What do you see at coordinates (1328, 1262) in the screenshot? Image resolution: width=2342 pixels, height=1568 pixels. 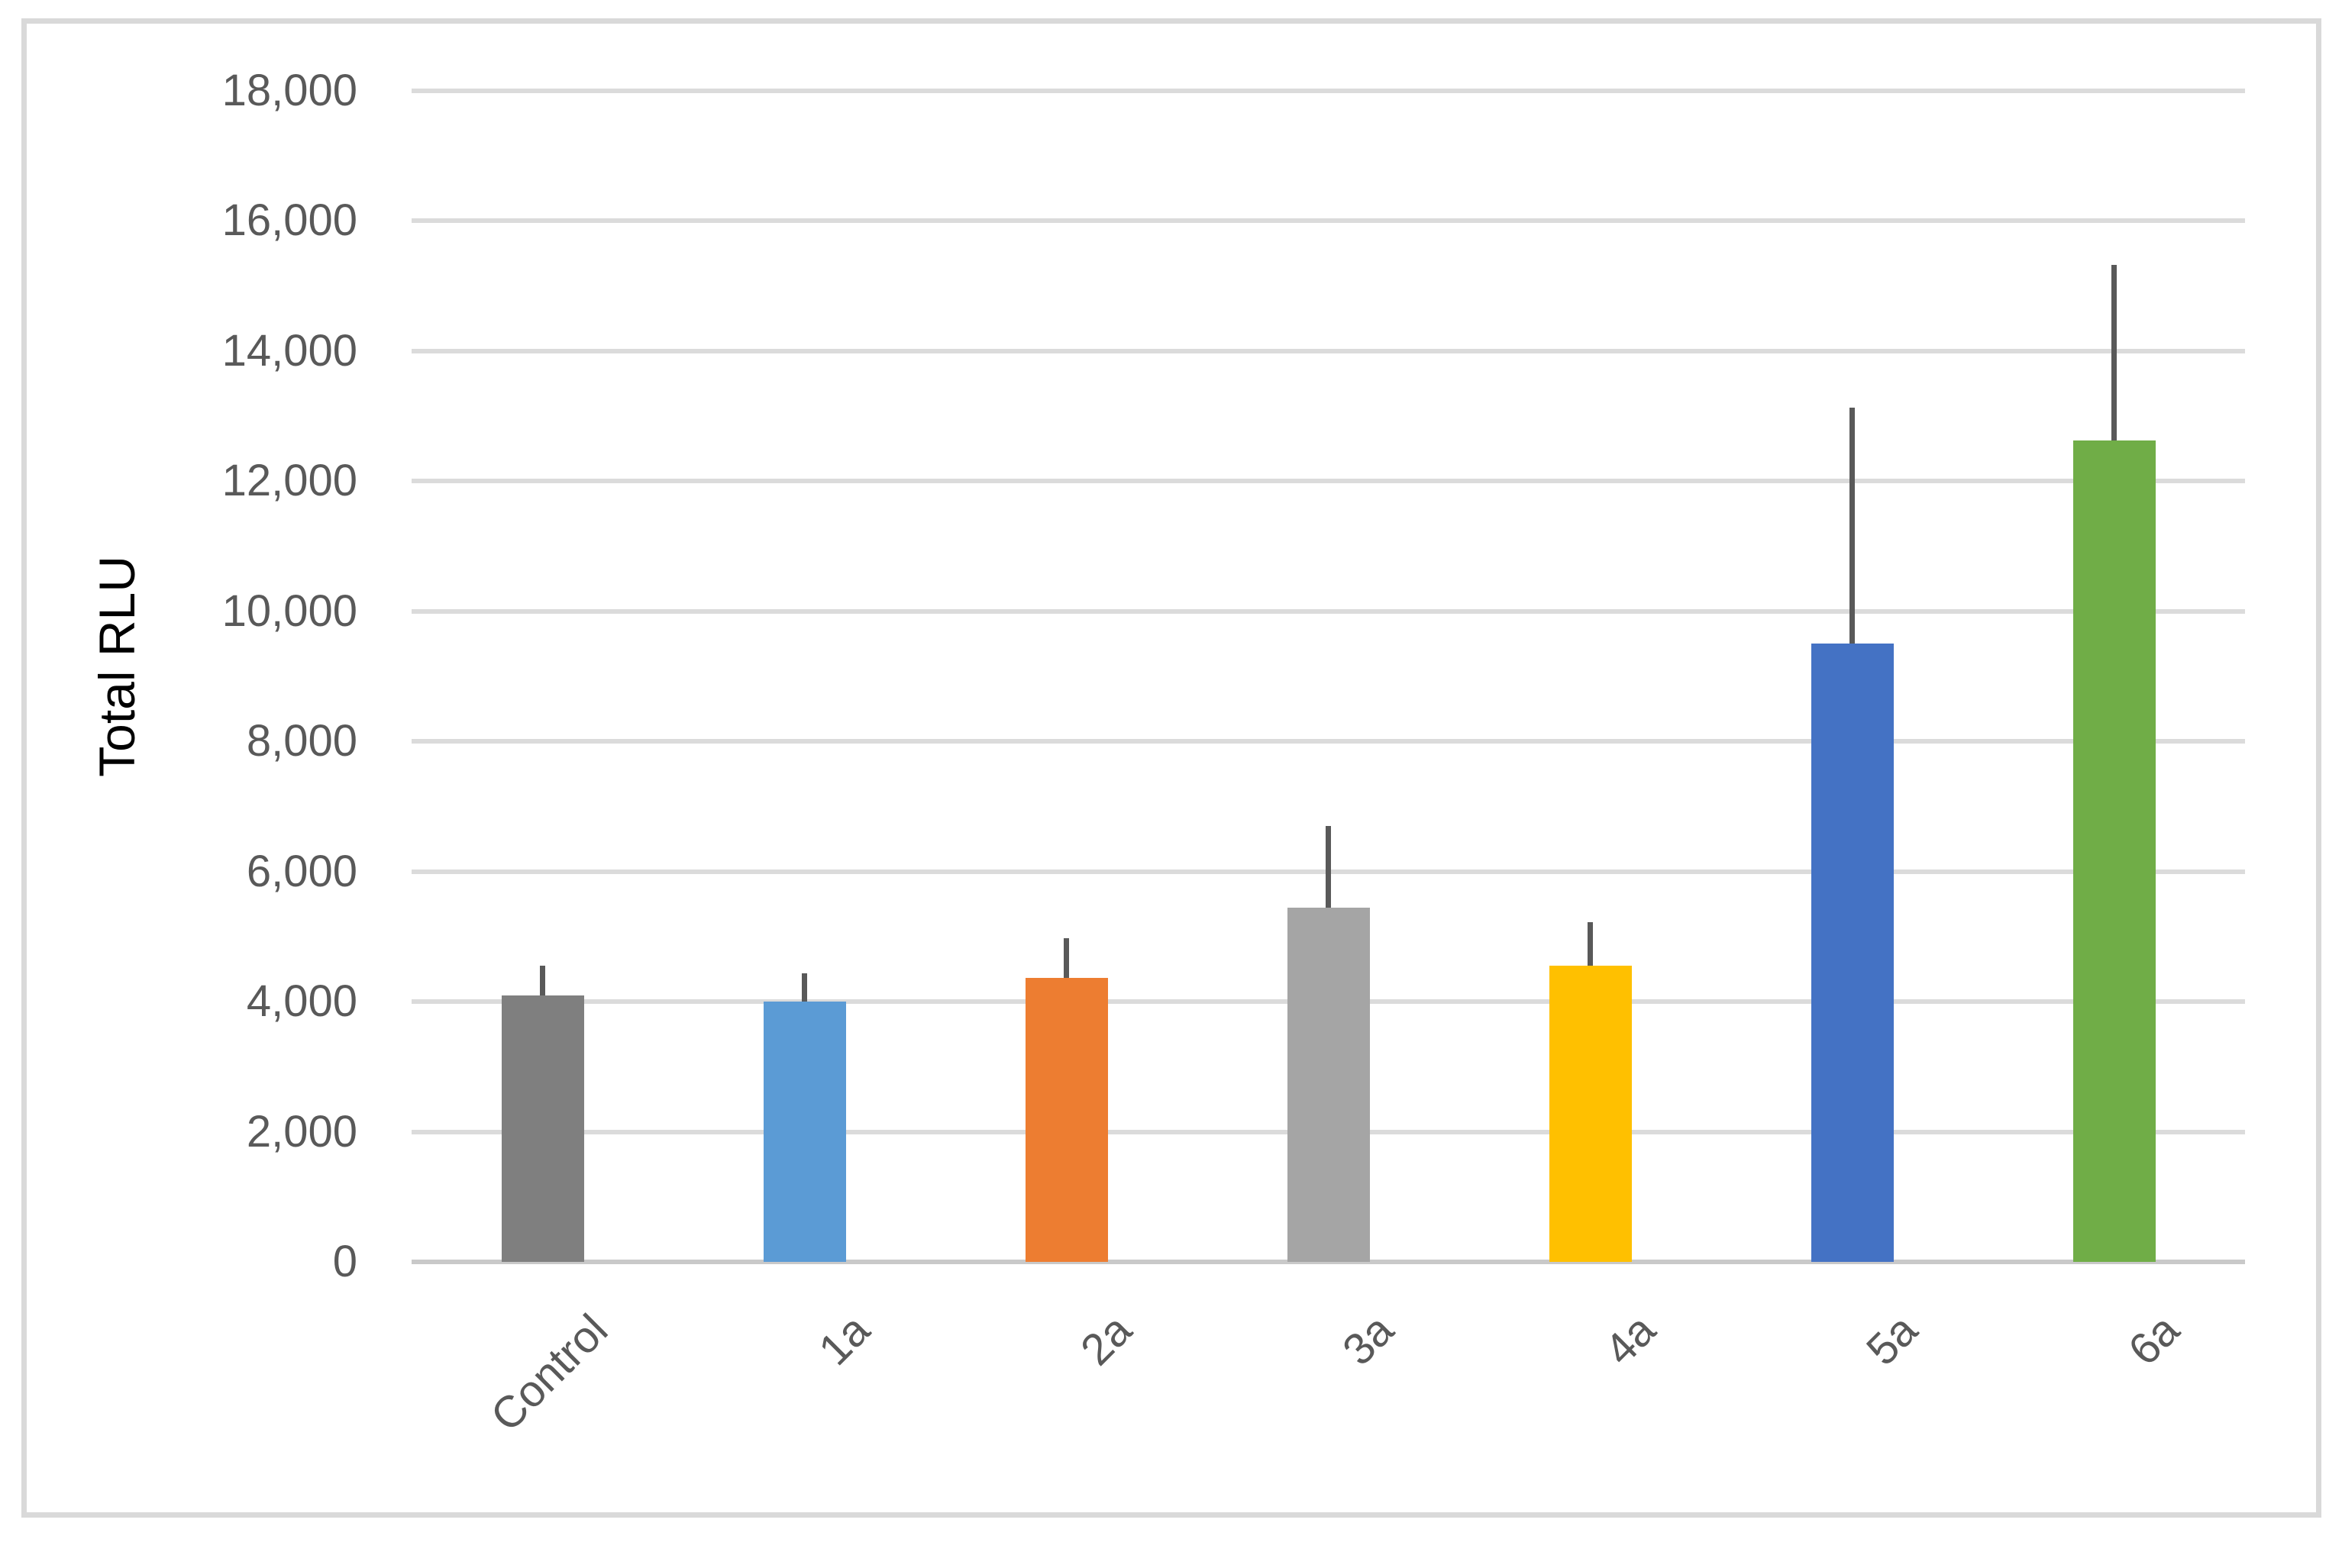 I see `x-axis-line` at bounding box center [1328, 1262].